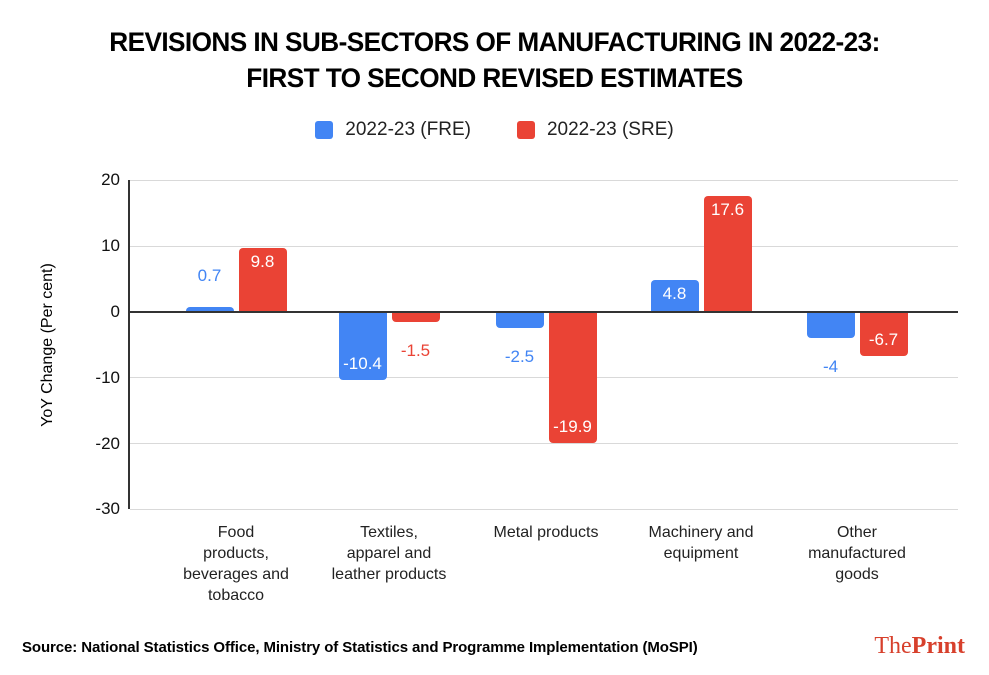  I want to click on y-axis-tick-10: 10, so click(110, 246).